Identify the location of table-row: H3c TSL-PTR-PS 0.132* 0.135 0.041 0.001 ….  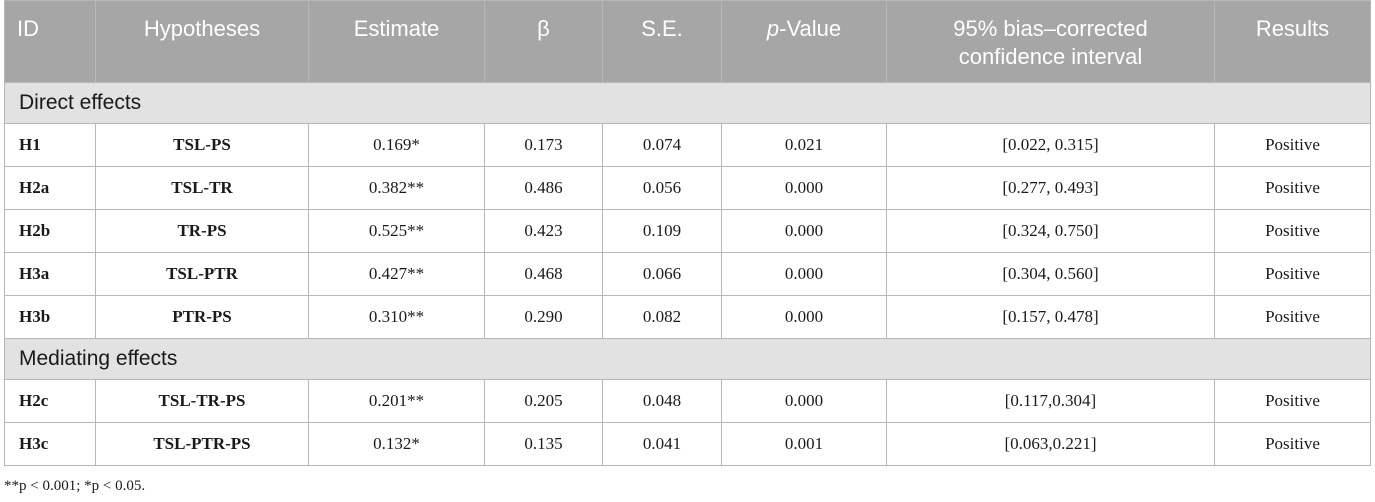
(687, 444).